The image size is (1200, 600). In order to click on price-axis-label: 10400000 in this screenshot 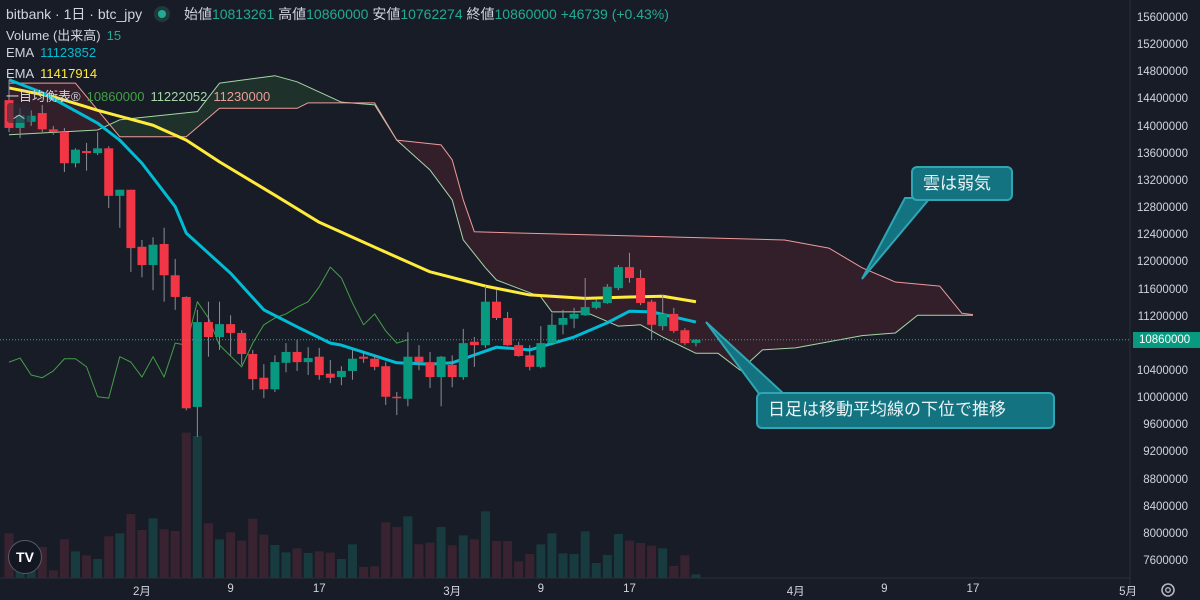, I will do `click(1162, 370)`.